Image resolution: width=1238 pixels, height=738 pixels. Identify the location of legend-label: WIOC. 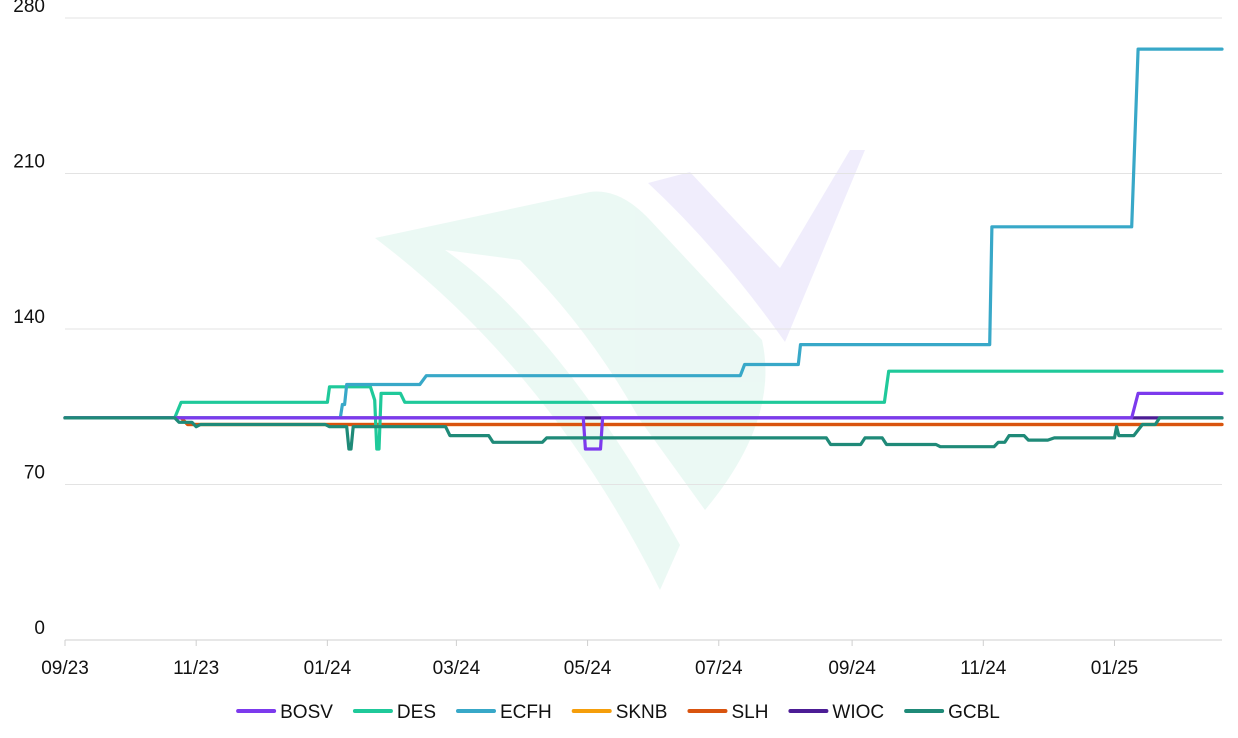
(858, 712).